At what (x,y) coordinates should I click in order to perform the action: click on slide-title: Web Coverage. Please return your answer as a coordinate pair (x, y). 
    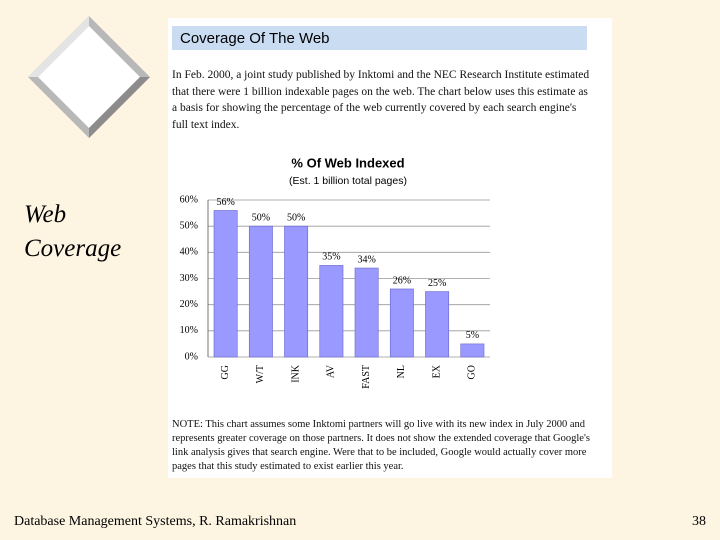
    Looking at the image, I should click on (73, 231).